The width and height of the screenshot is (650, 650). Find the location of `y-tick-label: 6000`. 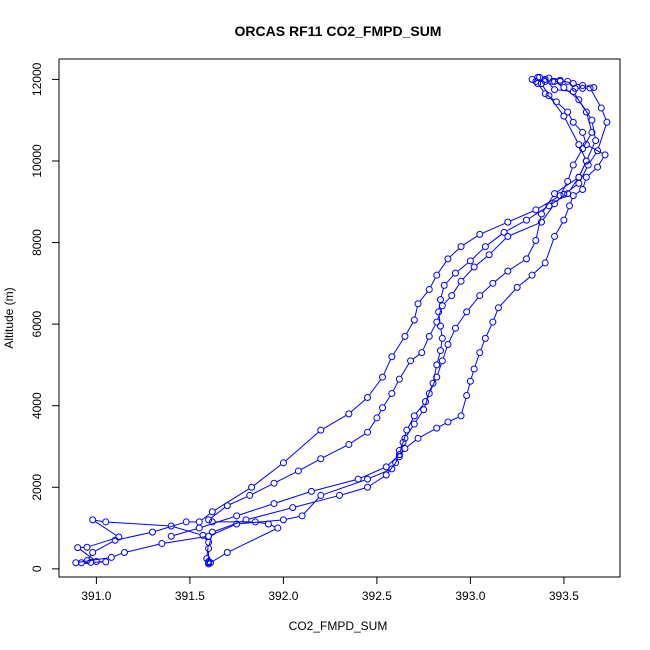

y-tick-label: 6000 is located at coordinates (37, 323).